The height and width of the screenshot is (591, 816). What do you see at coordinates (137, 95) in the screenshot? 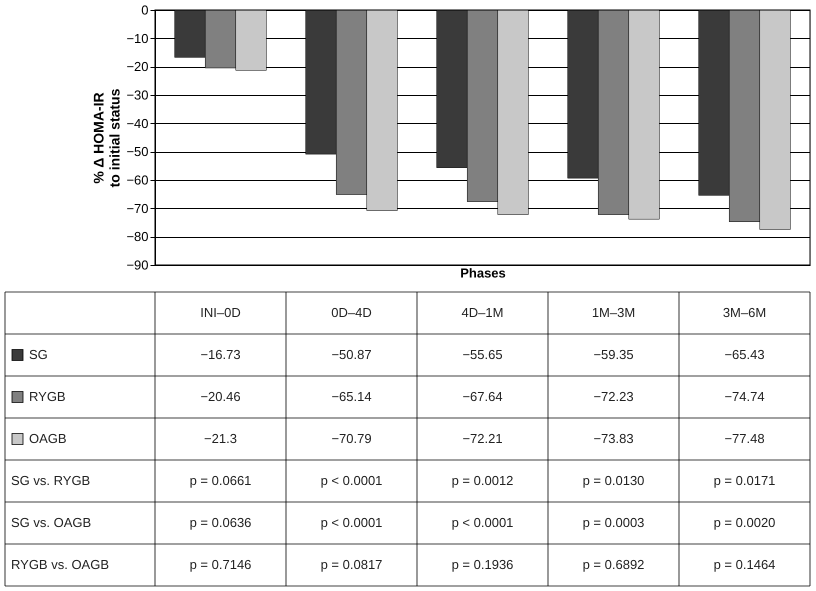
I see `y-tick-label: −30` at bounding box center [137, 95].